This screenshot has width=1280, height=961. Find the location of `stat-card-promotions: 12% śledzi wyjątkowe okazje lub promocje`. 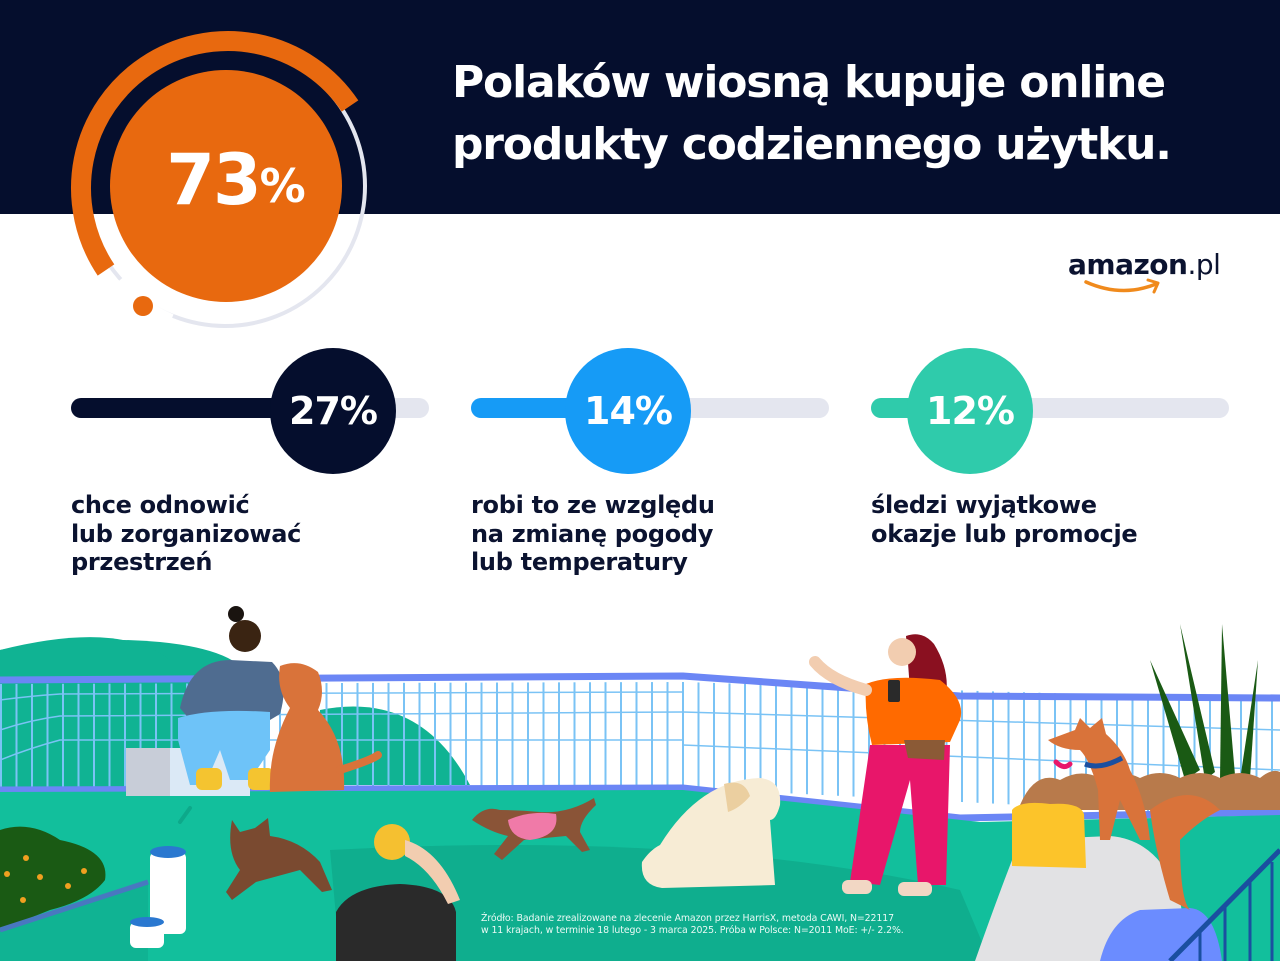

stat-card-promotions: 12% śledzi wyjątkowe okazje lub promocje is located at coordinates (1051, 468).